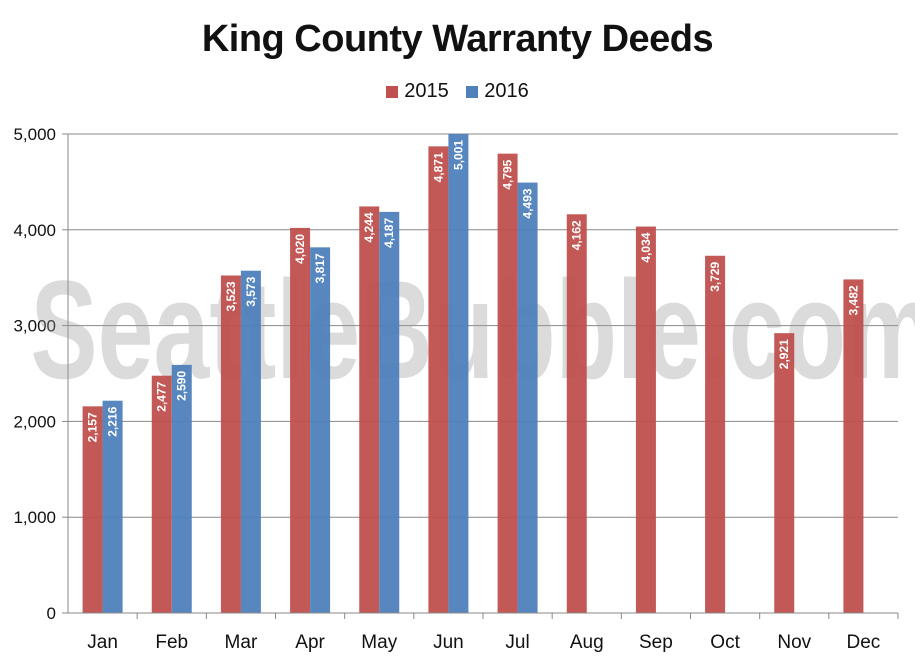 Image resolution: width=915 pixels, height=666 pixels. Describe the element at coordinates (300, 249) in the screenshot. I see `data-label: 4,020` at that location.